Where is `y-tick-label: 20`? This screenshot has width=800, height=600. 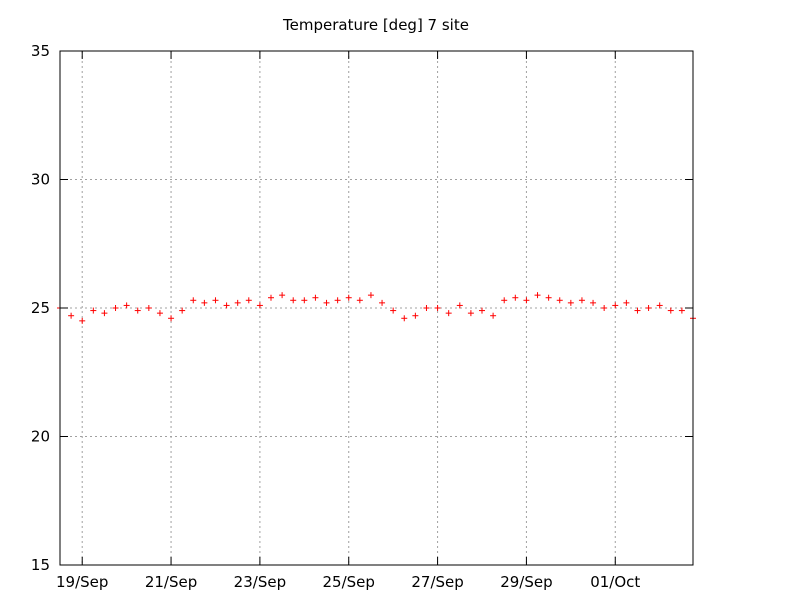
y-tick-label: 20 is located at coordinates (40, 437).